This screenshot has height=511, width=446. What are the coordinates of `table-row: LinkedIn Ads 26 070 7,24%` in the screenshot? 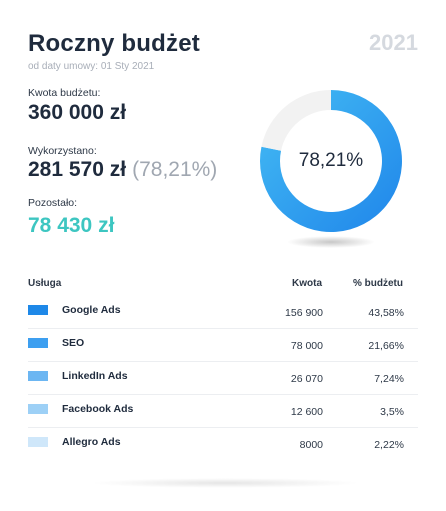 It's located at (223, 378).